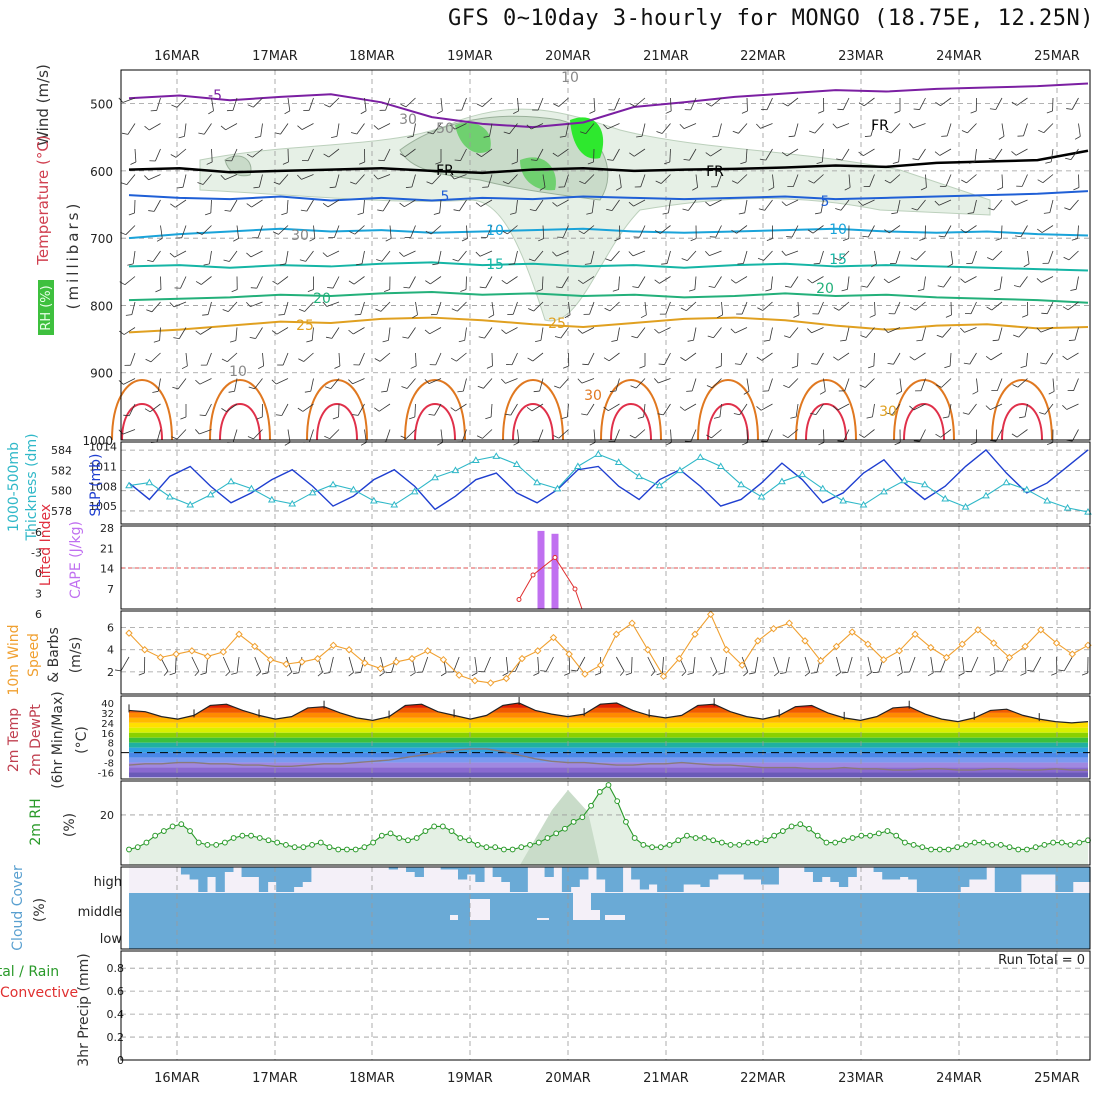 The width and height of the screenshot is (1100, 1100). I want to click on li-tick: 6, so click(38, 614).